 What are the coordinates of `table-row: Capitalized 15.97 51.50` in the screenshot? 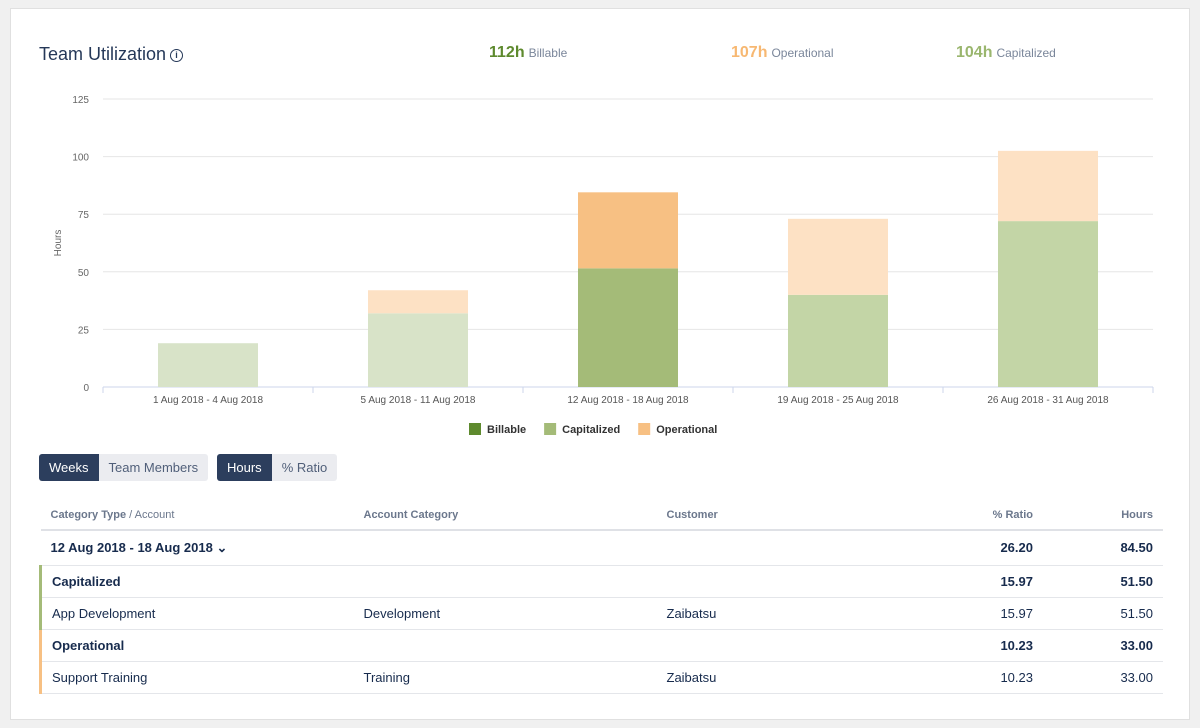 It's located at (601, 581).